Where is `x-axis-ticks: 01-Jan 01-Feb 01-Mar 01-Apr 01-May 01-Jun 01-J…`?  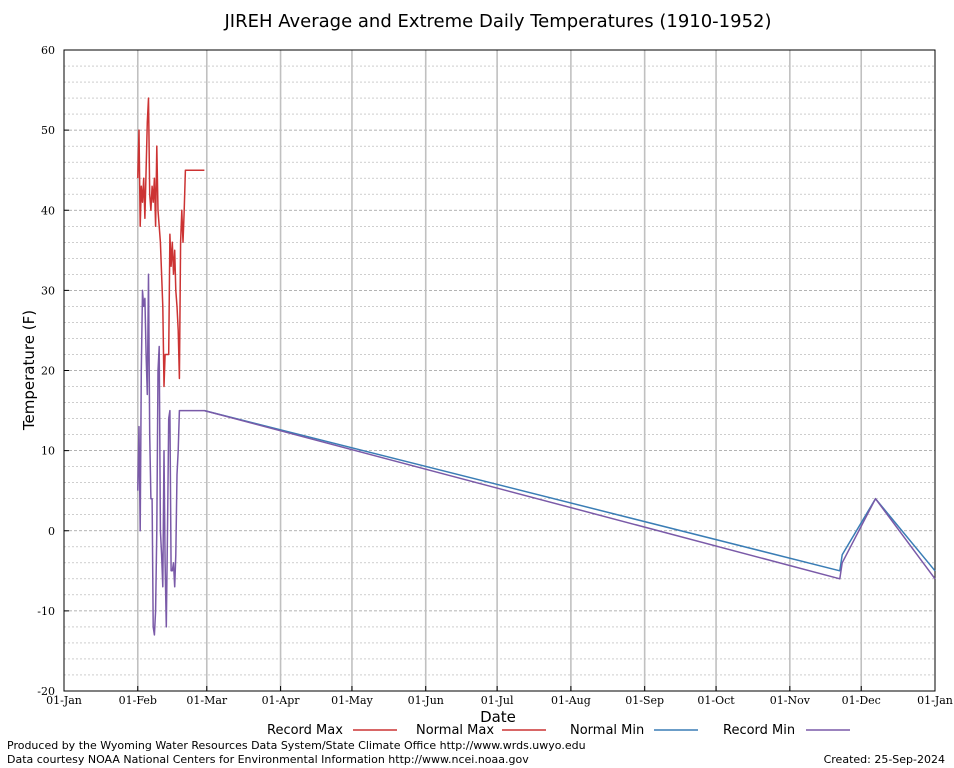
x-axis-ticks: 01-Jan 01-Feb 01-Mar 01-Apr 01-May 01-Jun 01-J… is located at coordinates (499, 696).